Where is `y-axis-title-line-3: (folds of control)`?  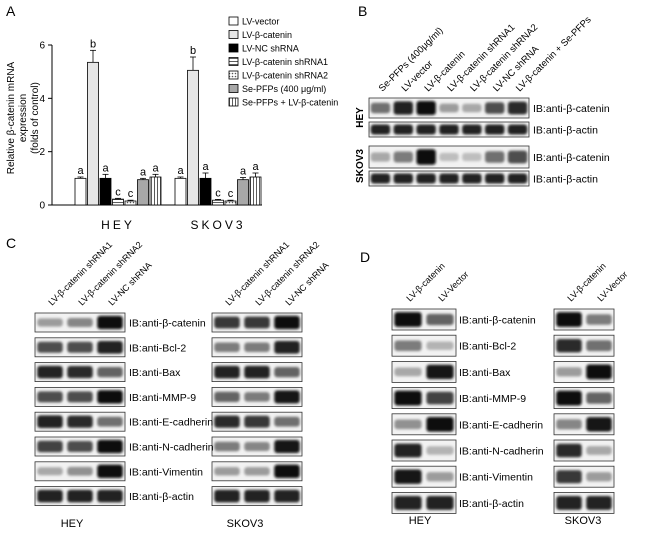 y-axis-title-line-3: (folds of control) is located at coordinates (35, 118).